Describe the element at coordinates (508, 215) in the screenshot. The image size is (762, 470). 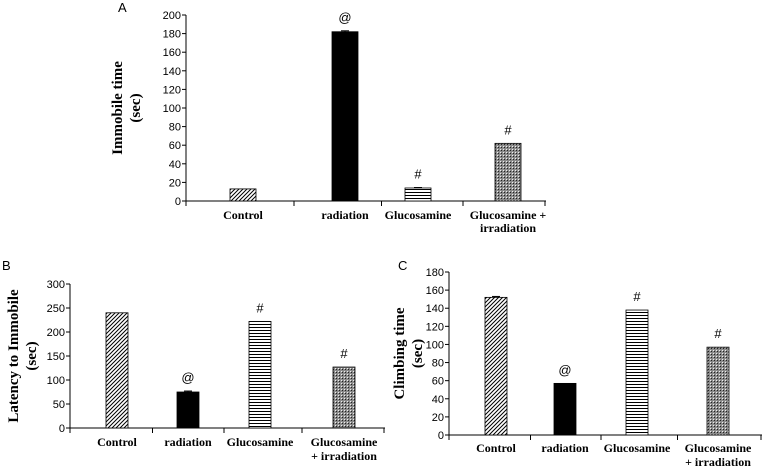
I see `x-category-label-line: Glucosamine +` at that location.